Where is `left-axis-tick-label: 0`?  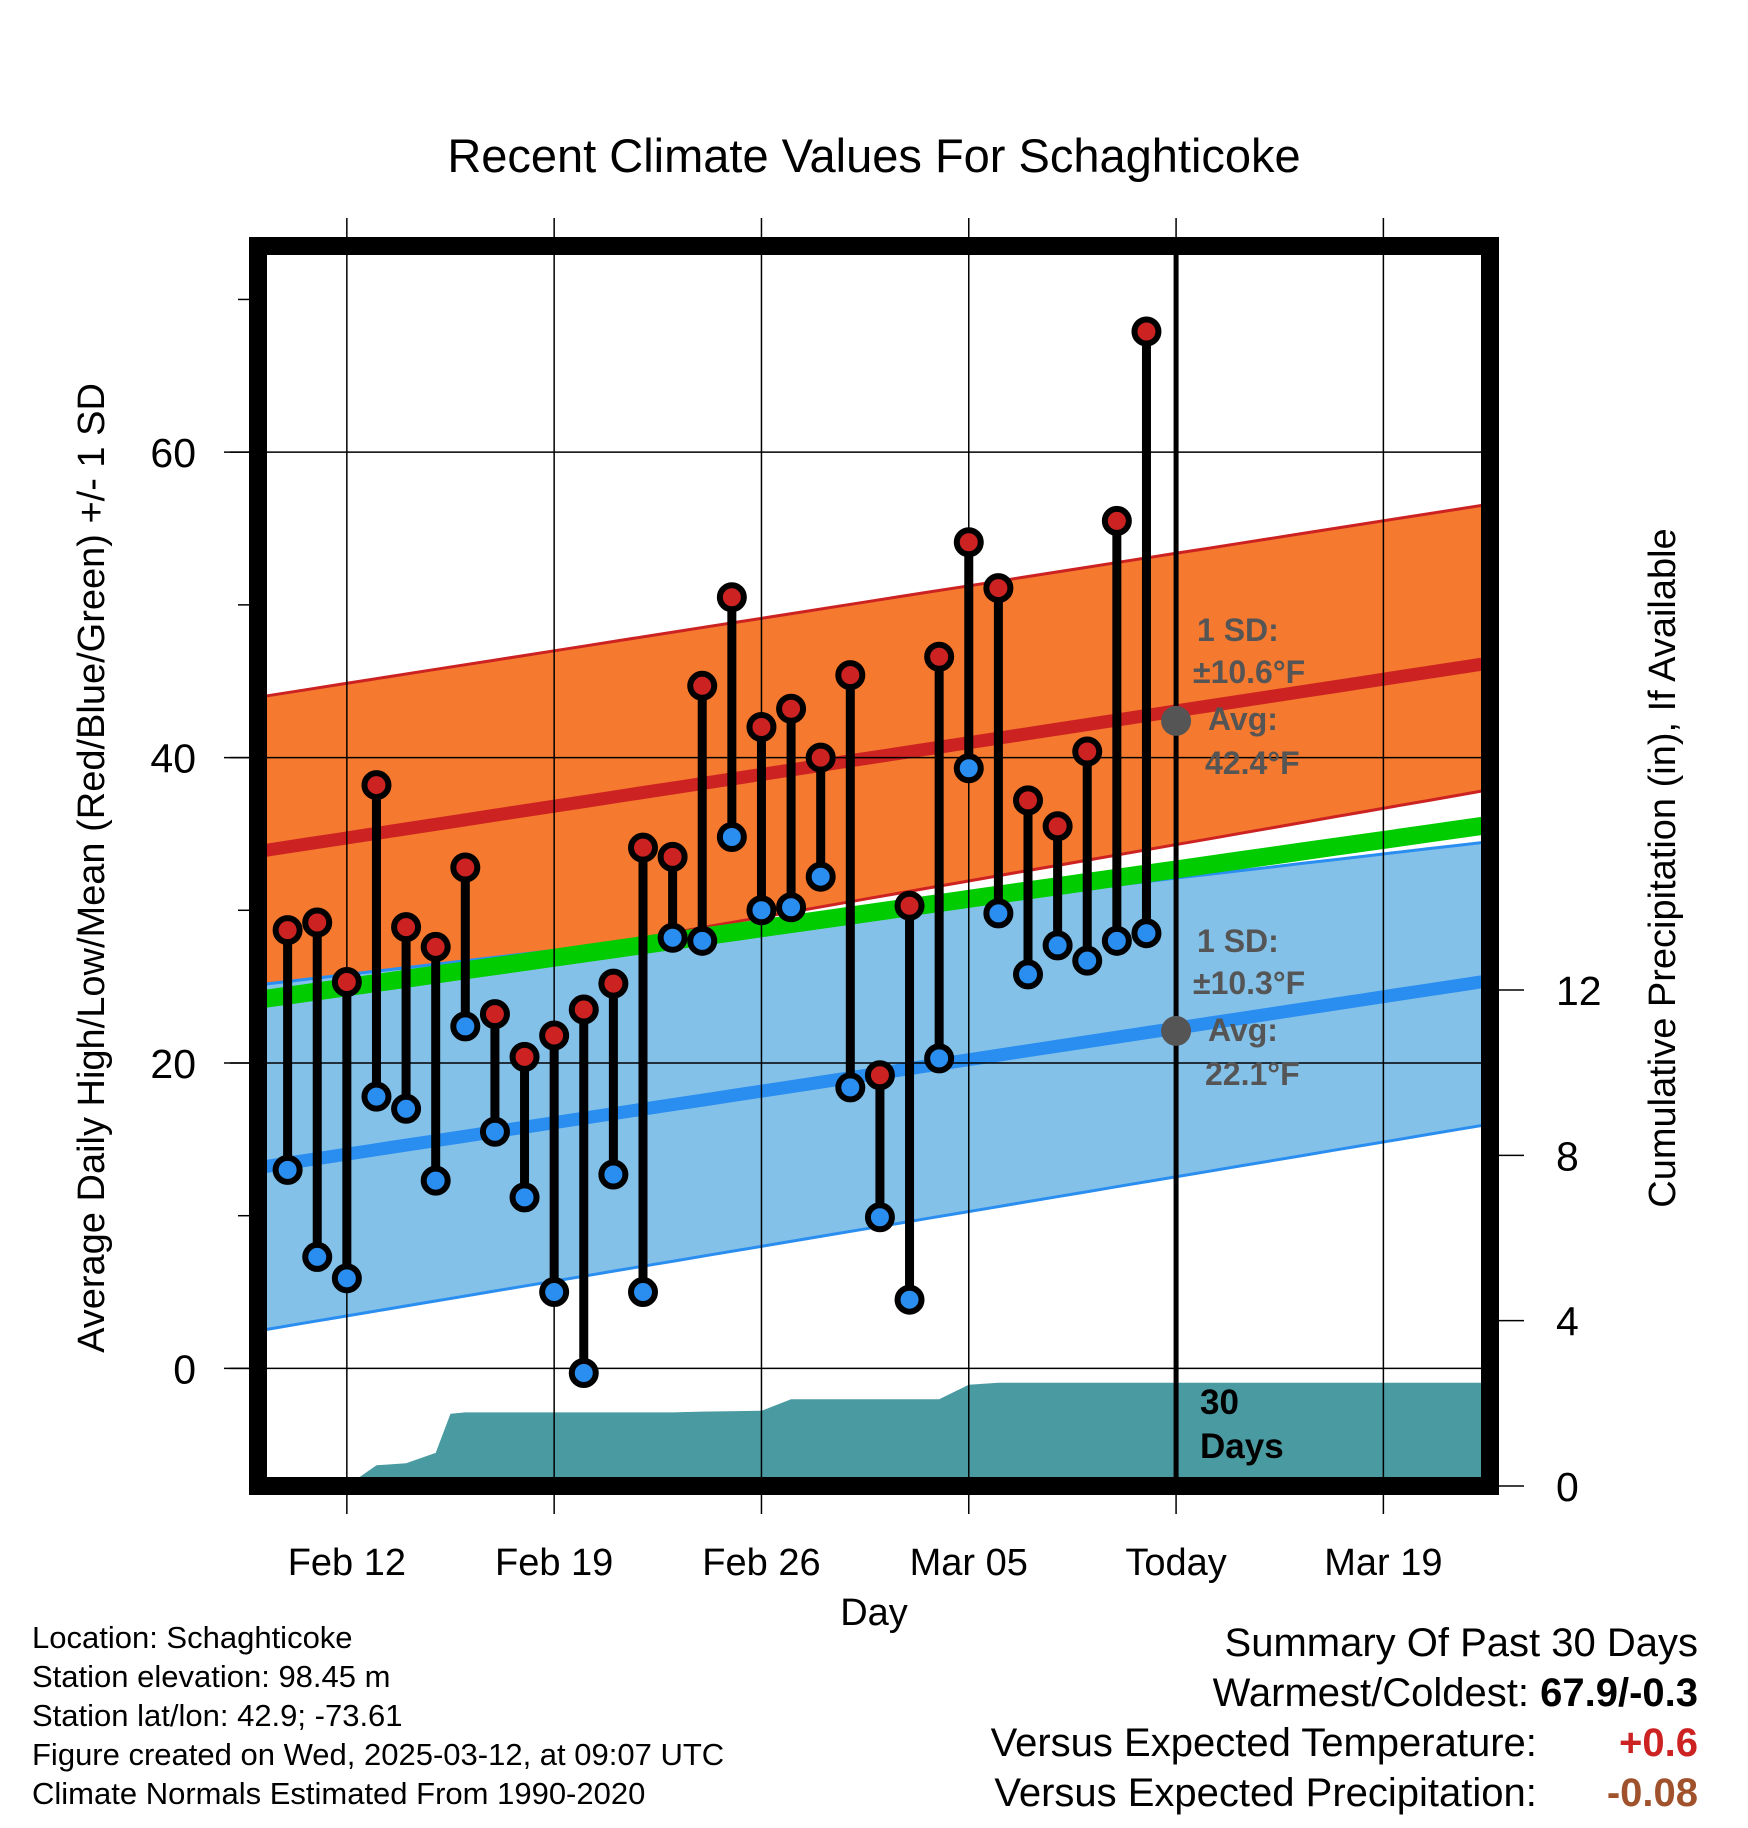 left-axis-tick-label: 0 is located at coordinates (184, 1369).